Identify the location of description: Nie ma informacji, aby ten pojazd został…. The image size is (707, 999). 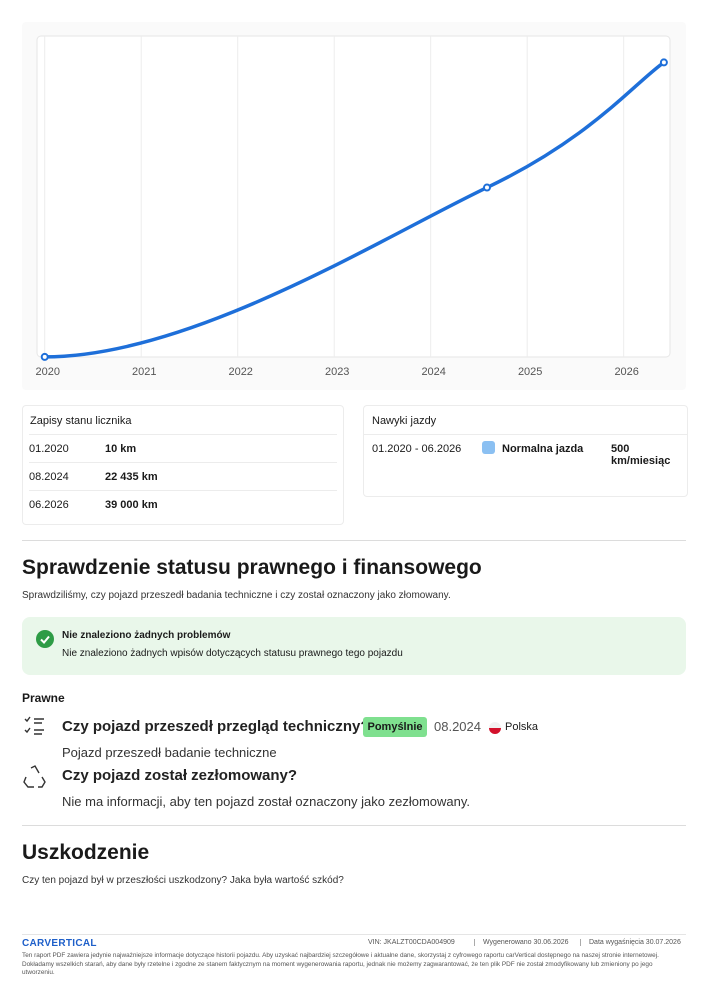
(266, 801).